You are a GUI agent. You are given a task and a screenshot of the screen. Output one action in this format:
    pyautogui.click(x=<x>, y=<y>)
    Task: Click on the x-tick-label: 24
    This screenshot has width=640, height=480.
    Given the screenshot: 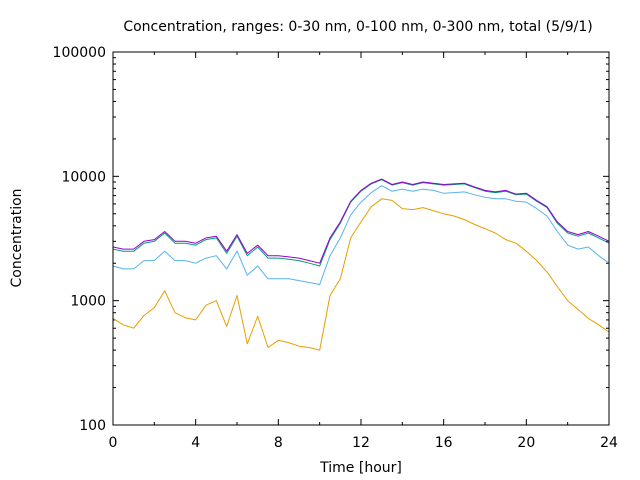 What is the action you would take?
    pyautogui.click(x=609, y=443)
    